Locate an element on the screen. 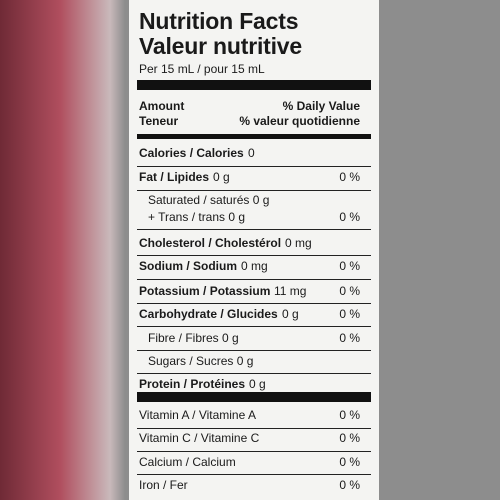  thick-rule-top is located at coordinates (254, 85).